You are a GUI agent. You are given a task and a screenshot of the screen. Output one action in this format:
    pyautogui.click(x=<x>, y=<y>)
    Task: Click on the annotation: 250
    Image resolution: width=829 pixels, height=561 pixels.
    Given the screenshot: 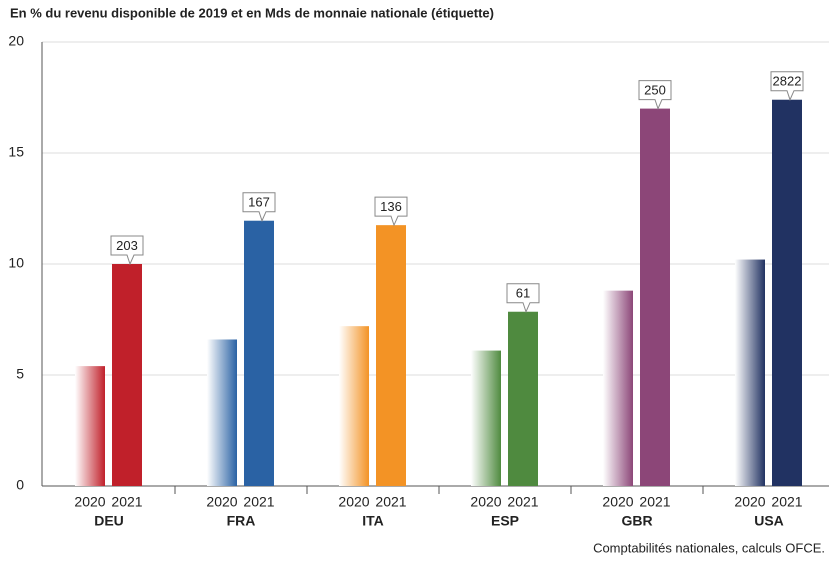 What is the action you would take?
    pyautogui.click(x=655, y=90)
    